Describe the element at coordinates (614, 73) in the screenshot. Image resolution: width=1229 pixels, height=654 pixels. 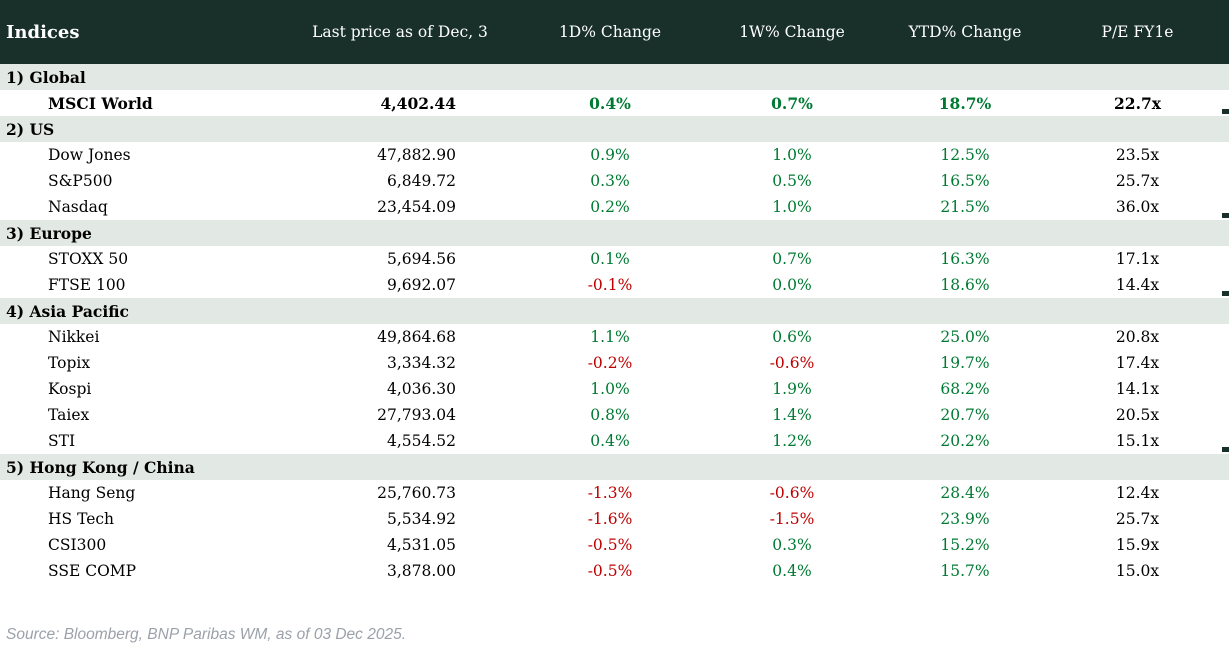
I see `section-header-row: 1) Global` at that location.